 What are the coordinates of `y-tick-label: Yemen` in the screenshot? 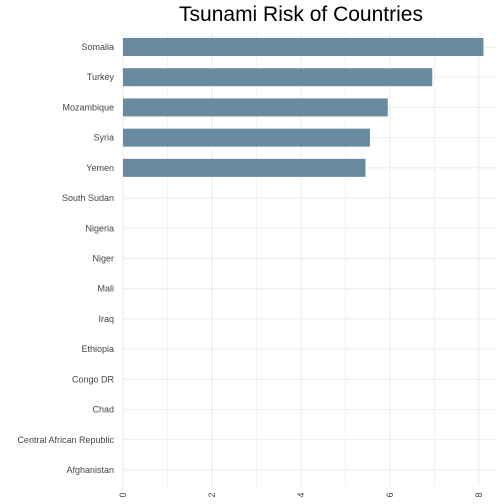 It's located at (100, 168).